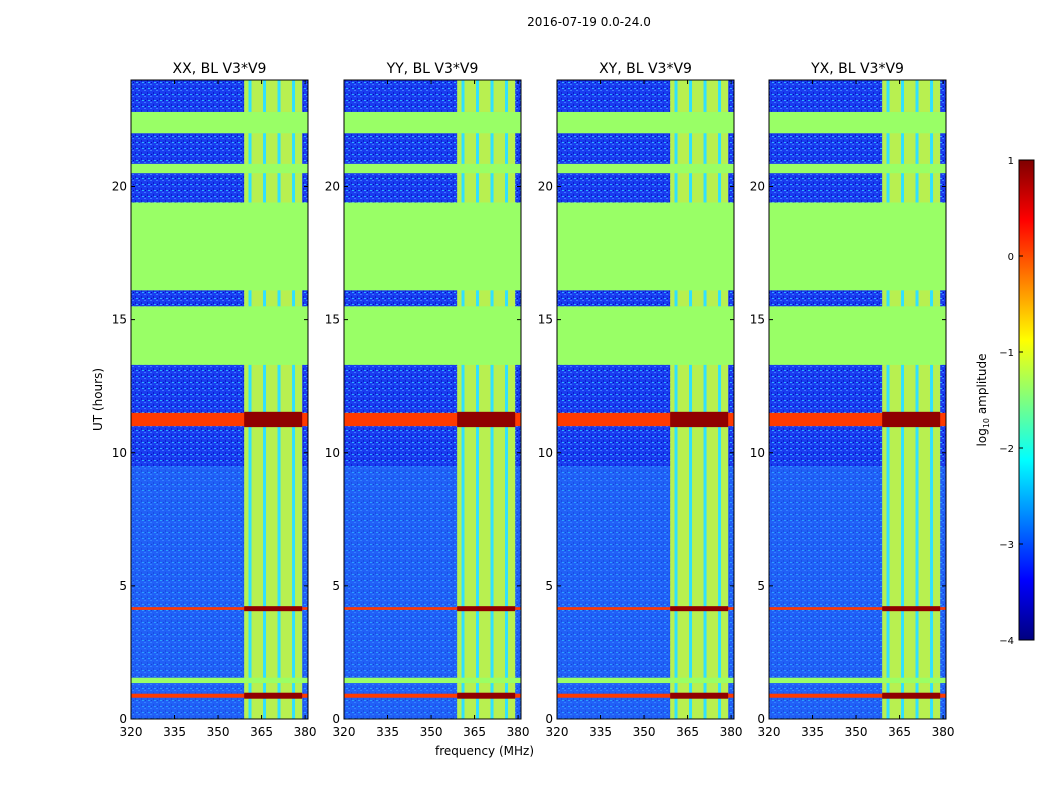  What do you see at coordinates (1005, 401) in the screenshot?
I see `colorbar: 1 0 −1 −2 −3 −4 log10 amplitude` at bounding box center [1005, 401].